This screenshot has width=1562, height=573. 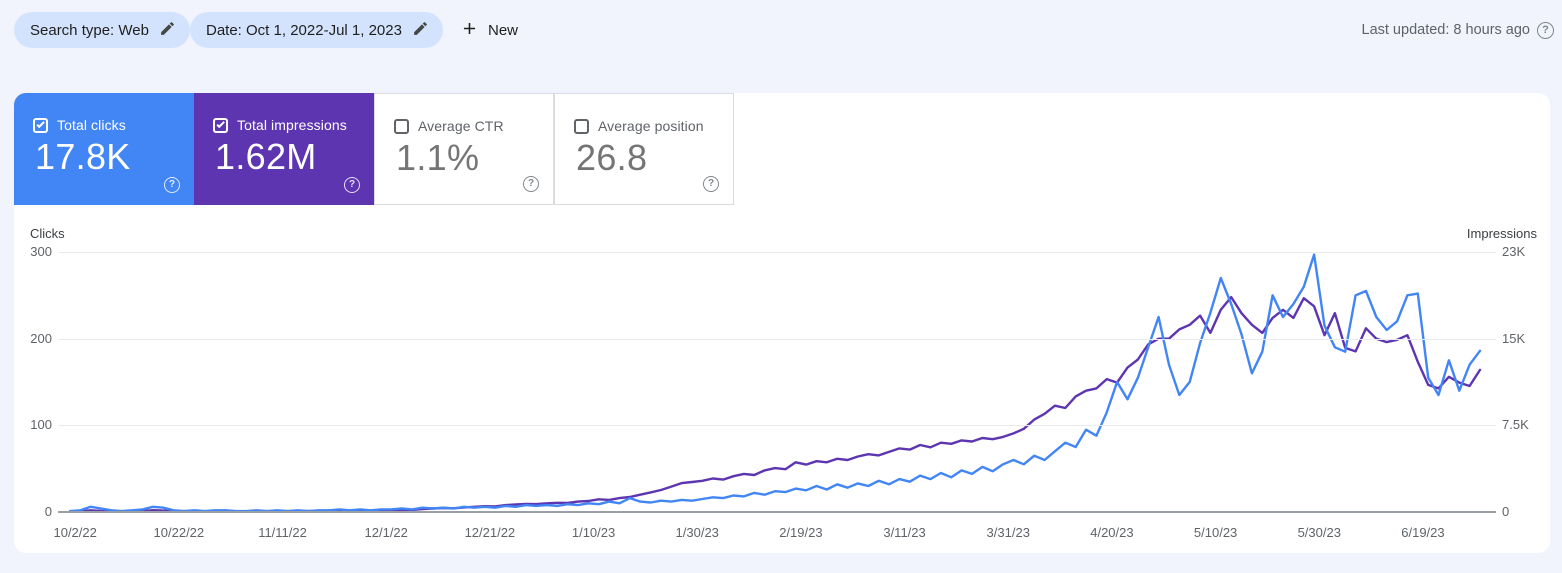 What do you see at coordinates (438, 157) in the screenshot?
I see `average-ctr-value: 1.1%` at bounding box center [438, 157].